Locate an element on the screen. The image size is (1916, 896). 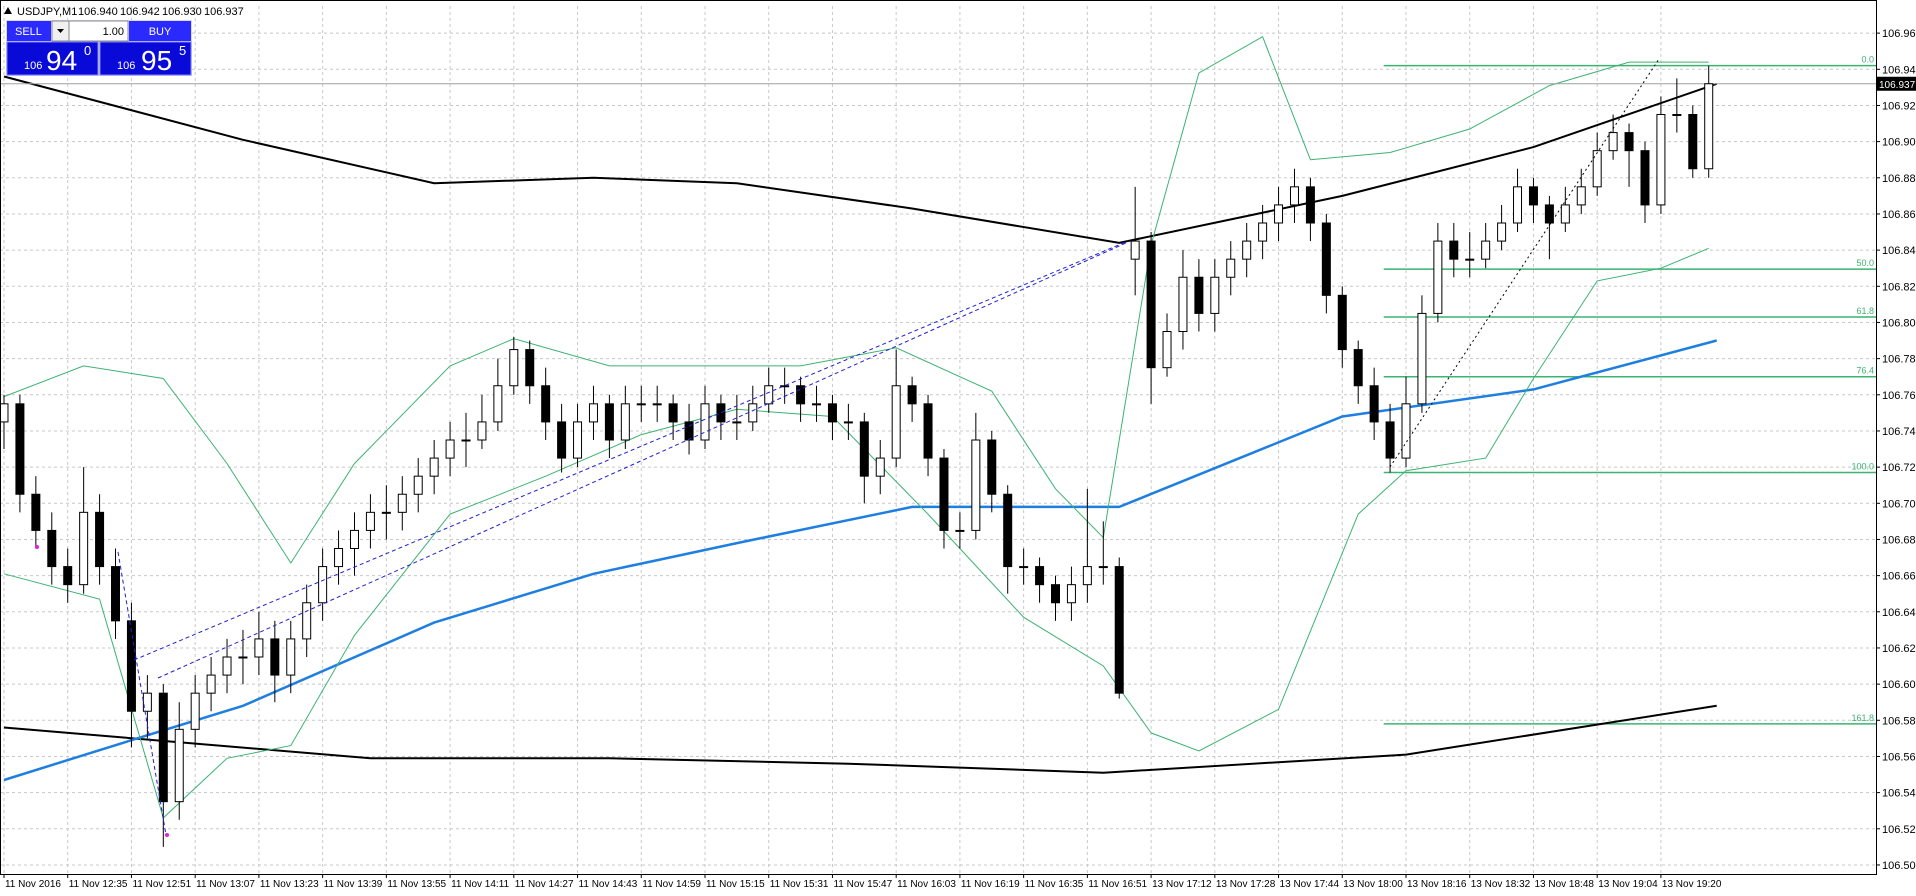
collapse-icon is located at coordinates (8, 10).